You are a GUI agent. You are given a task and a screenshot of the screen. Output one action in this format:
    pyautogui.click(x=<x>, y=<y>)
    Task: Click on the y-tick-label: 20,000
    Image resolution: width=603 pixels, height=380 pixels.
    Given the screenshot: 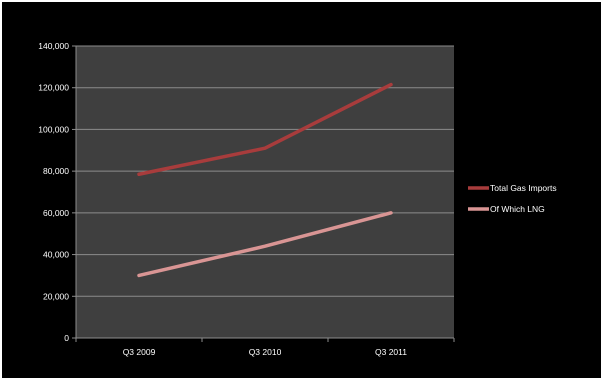 What is the action you would take?
    pyautogui.click(x=56, y=296)
    